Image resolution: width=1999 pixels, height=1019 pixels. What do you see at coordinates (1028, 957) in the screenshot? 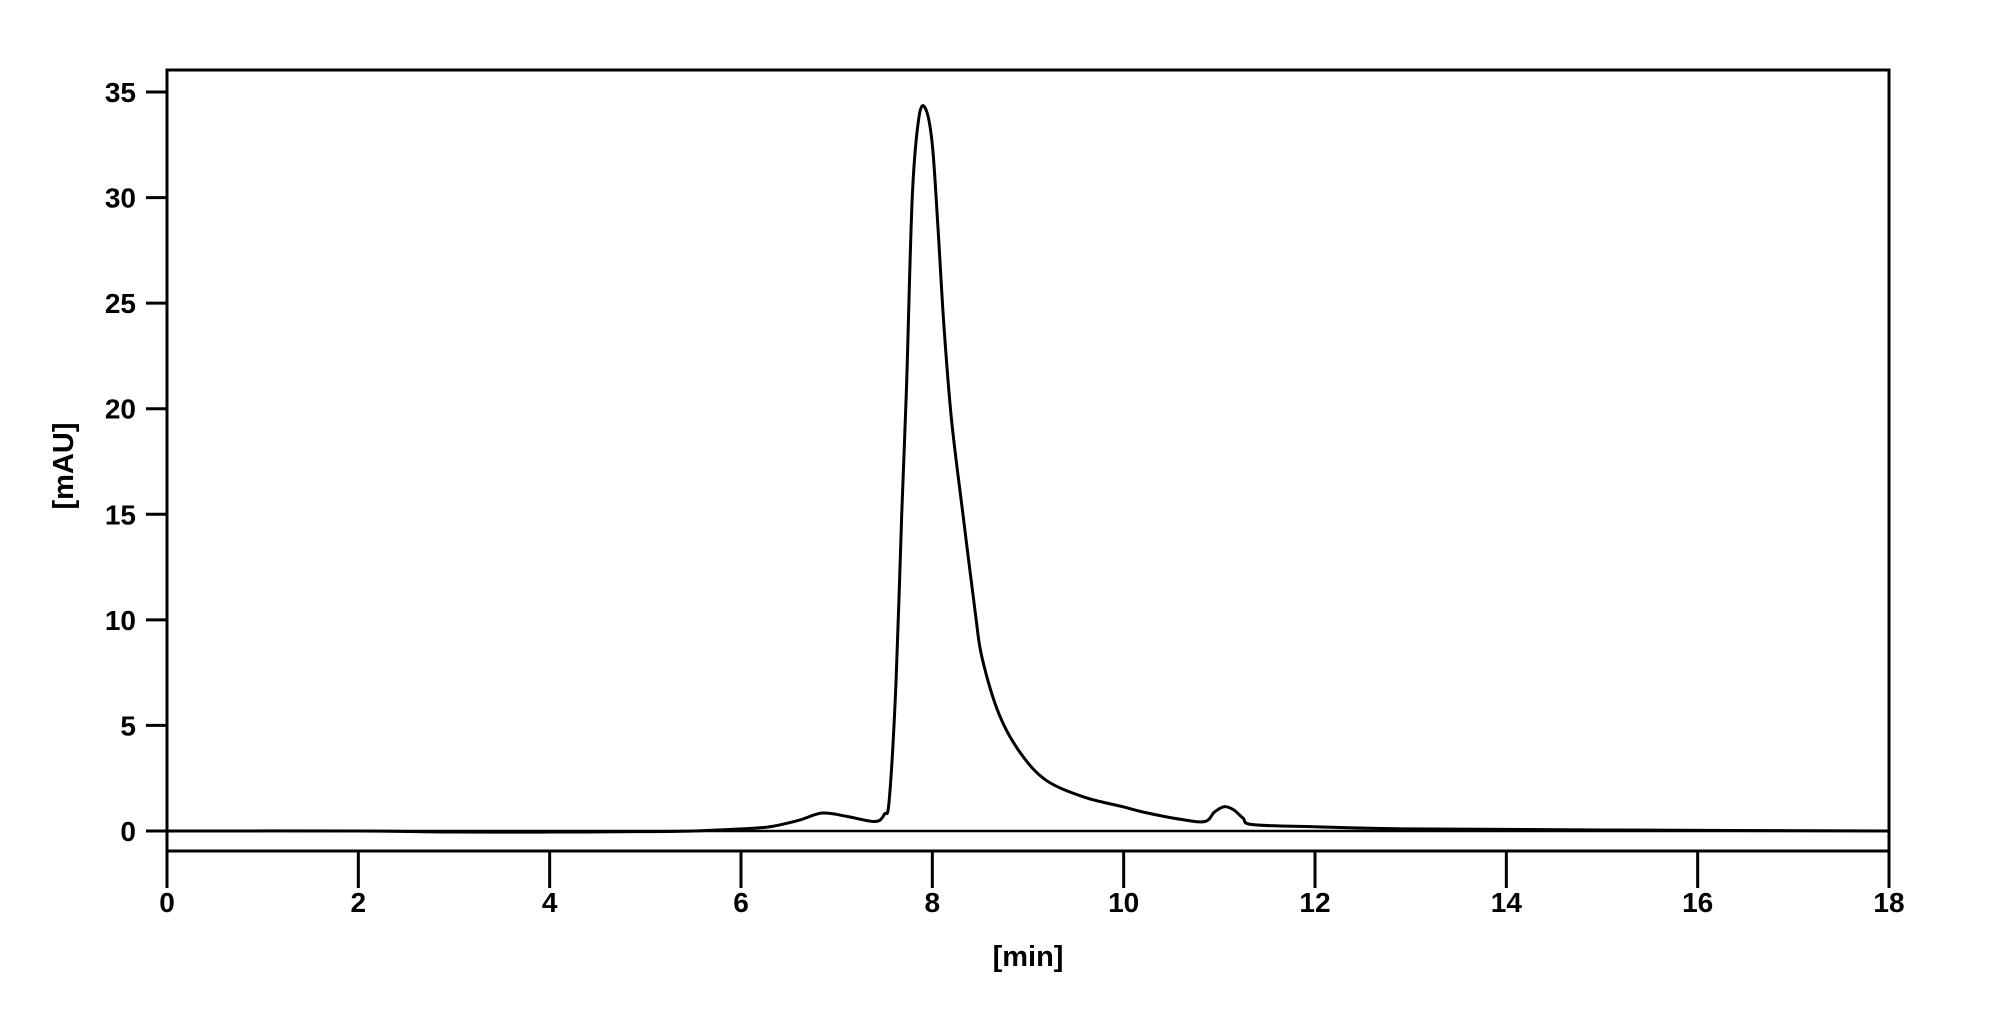
I see `x-axis-title: [min]` at bounding box center [1028, 957].